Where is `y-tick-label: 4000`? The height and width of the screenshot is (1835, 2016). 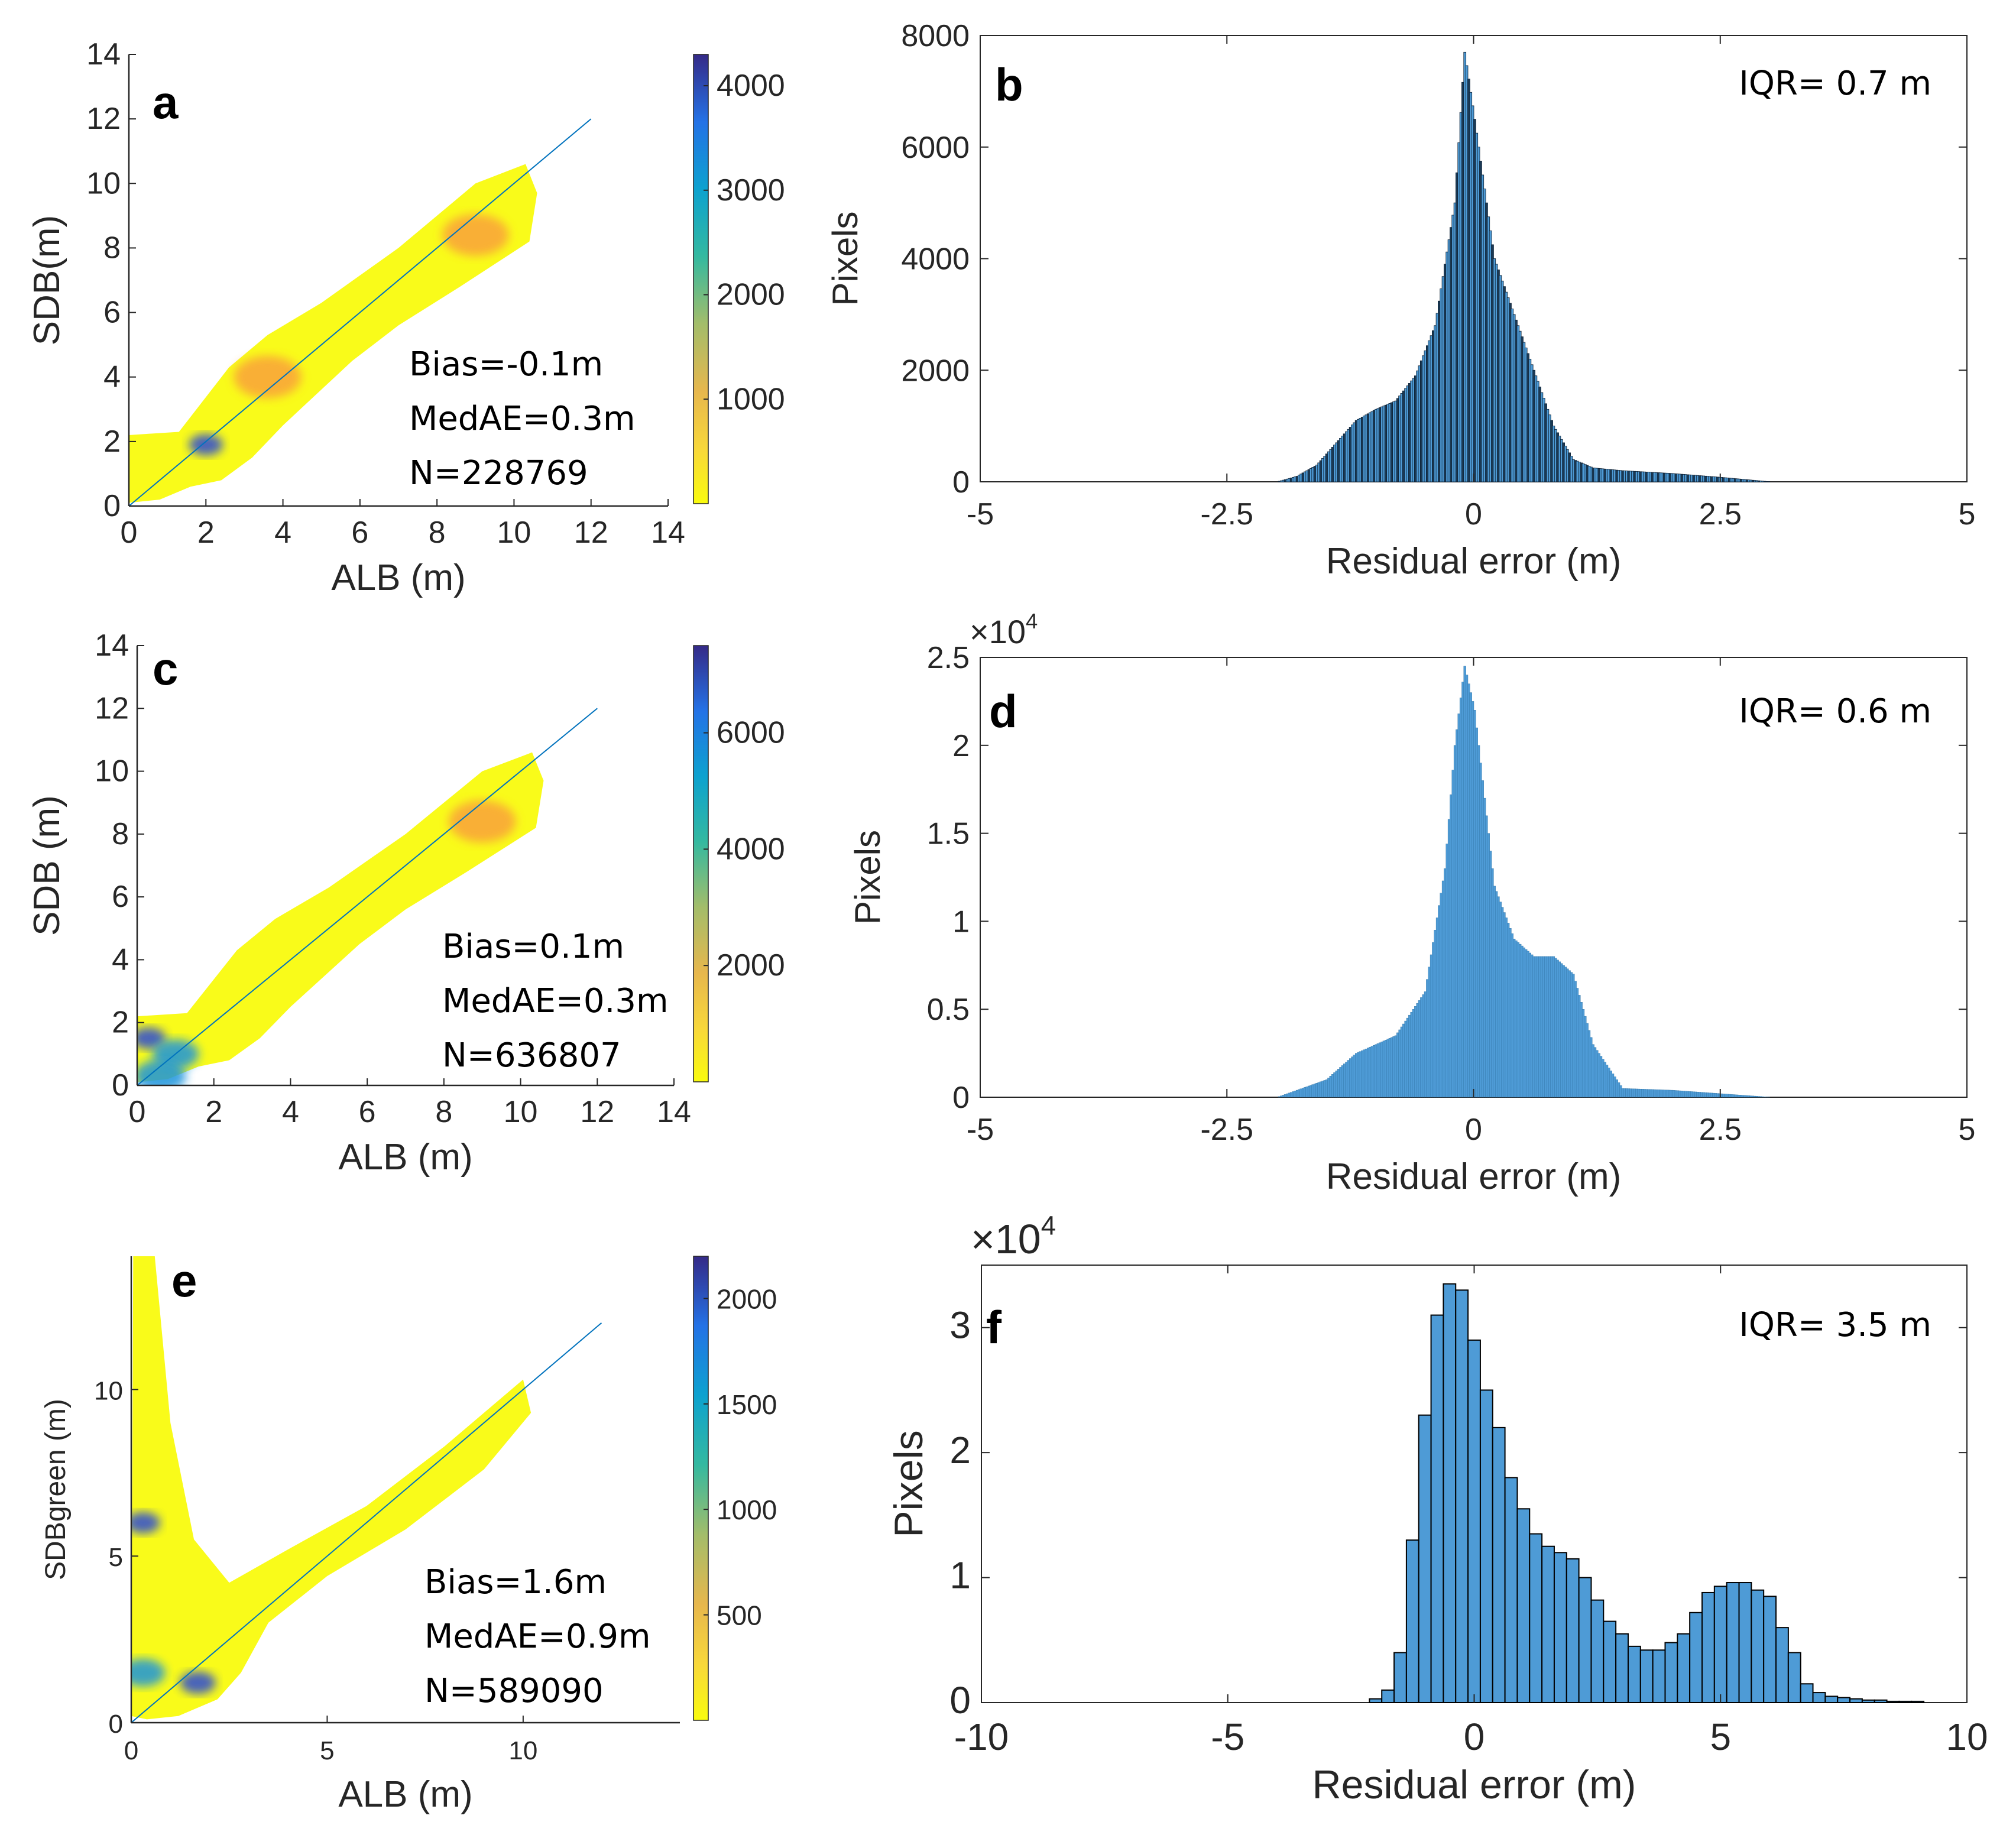 y-tick-label: 4000 is located at coordinates (935, 260).